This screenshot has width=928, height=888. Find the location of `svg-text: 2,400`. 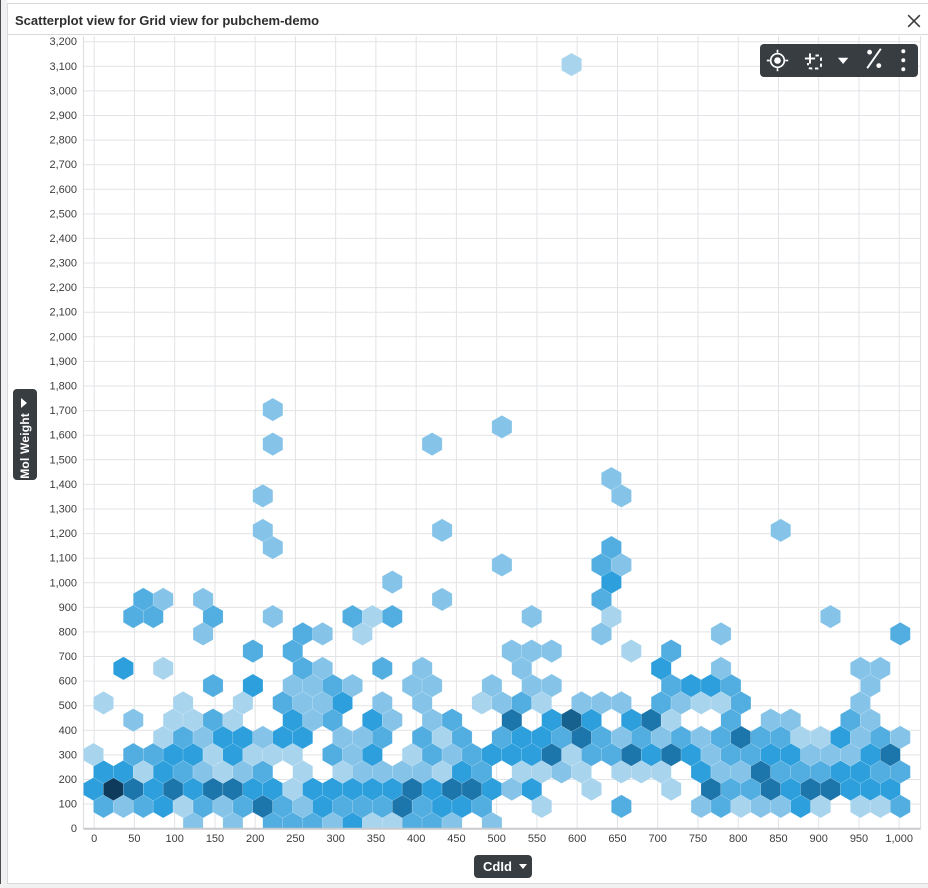

svg-text: 2,400 is located at coordinates (63, 239).